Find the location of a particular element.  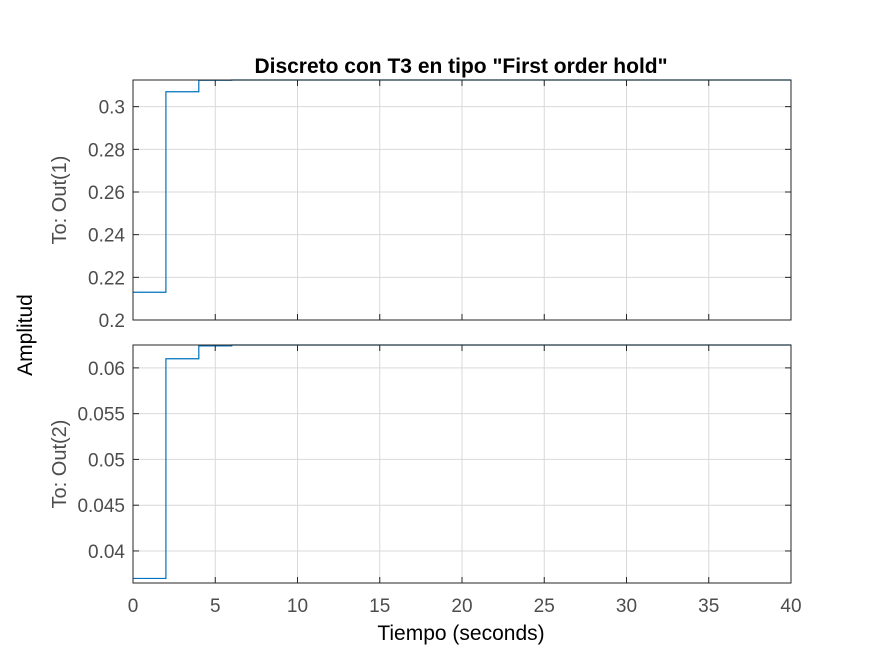

y-tick-label: 0.06 is located at coordinates (106, 369).